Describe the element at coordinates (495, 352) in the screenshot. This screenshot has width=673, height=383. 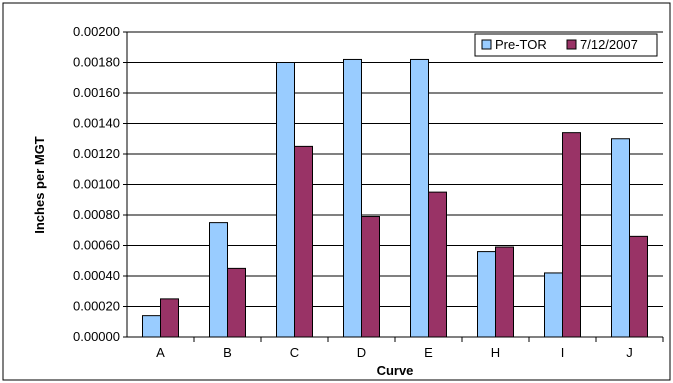
I see `x-tick-label: H` at that location.